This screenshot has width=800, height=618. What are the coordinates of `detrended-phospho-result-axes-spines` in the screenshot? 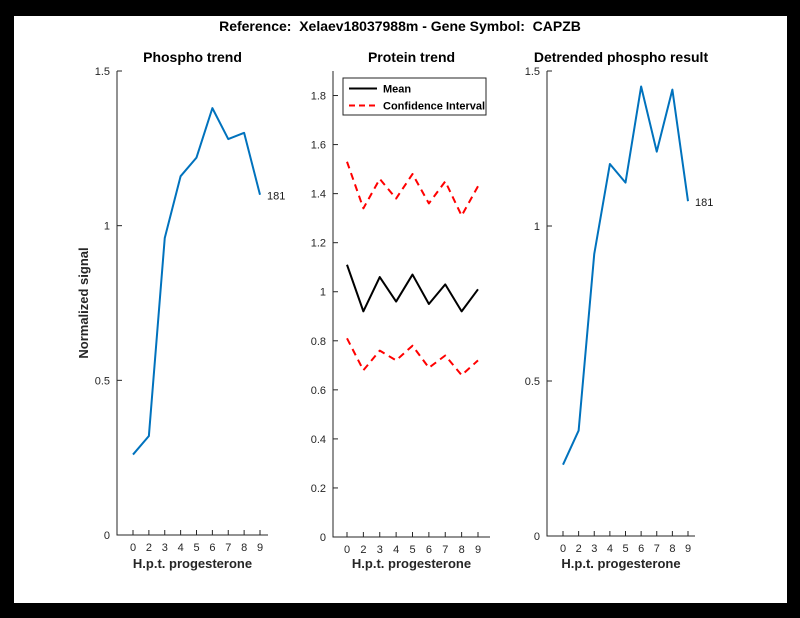 It's located at (620, 304).